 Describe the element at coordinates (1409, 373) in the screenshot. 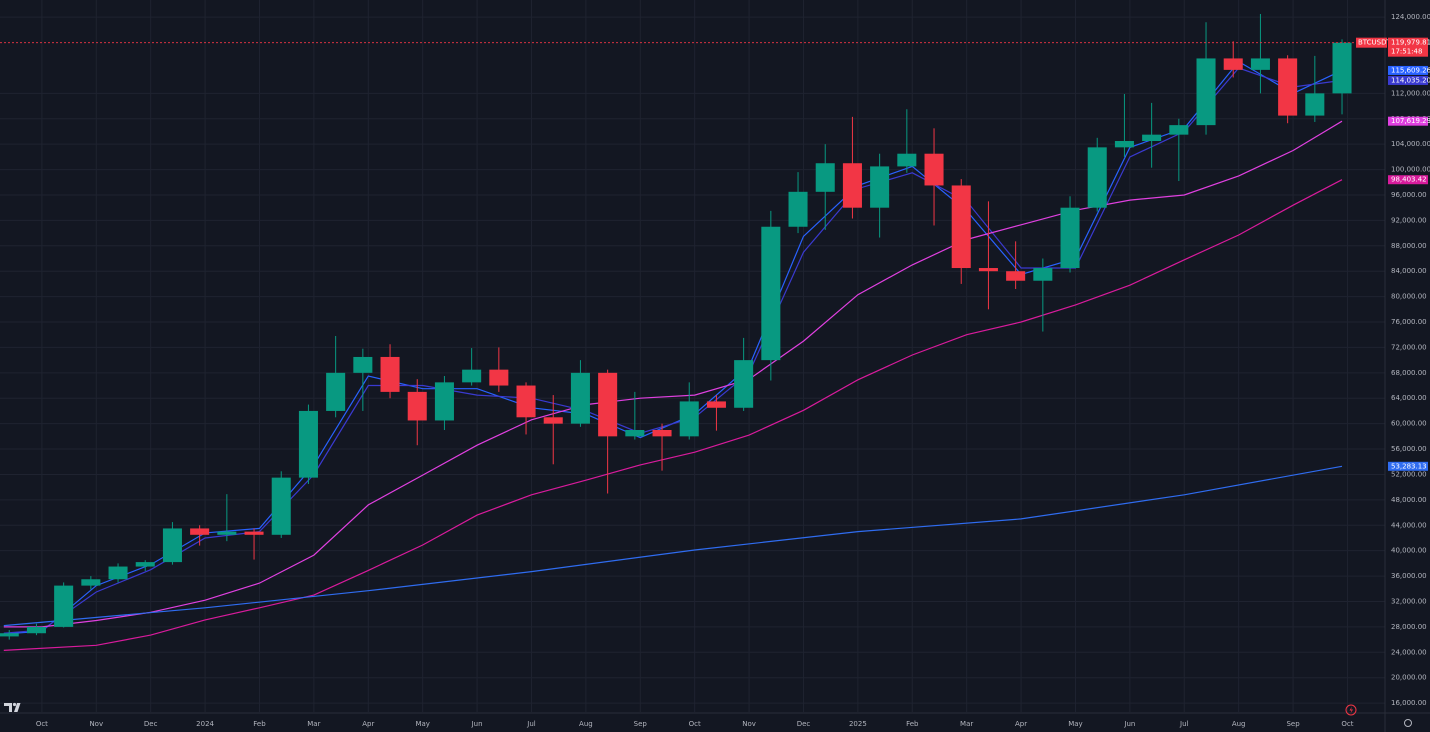

I see `y-tick-label: 68,000.00` at that location.